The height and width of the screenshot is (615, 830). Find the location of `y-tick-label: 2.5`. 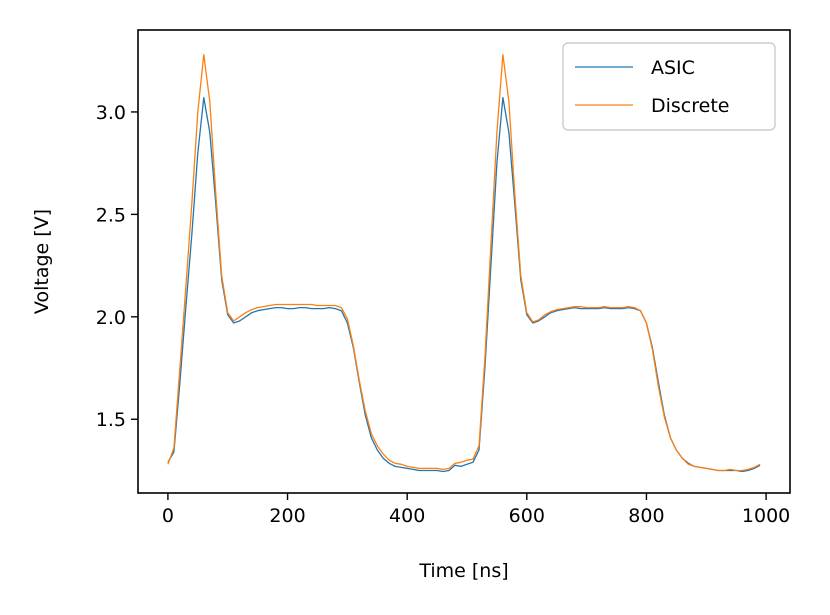

y-tick-label: 2.5 is located at coordinates (111, 215).